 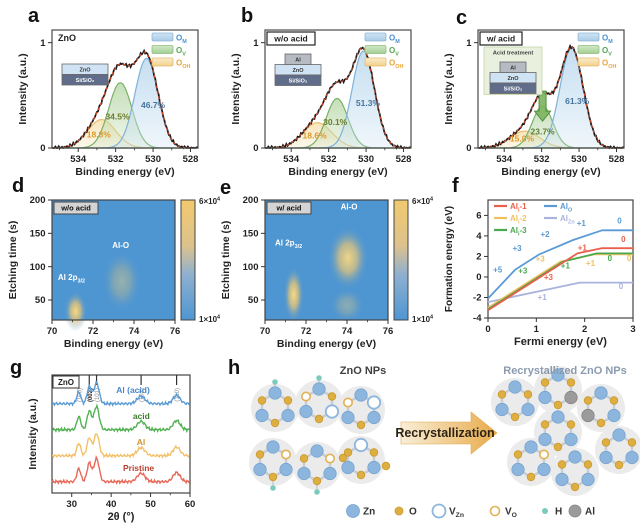 I want to click on svg-text: Intensity (a.u.), so click(x=449, y=88).